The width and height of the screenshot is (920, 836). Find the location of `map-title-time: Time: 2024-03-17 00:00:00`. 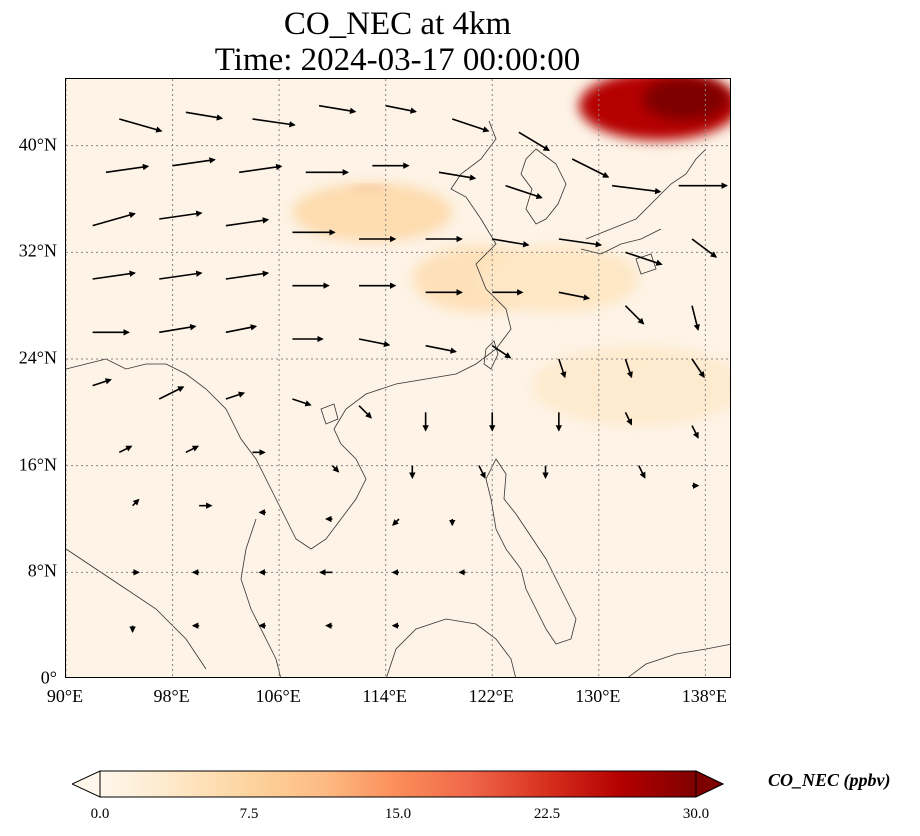

map-title-time: Time: 2024-03-17 00:00:00 is located at coordinates (397, 60).